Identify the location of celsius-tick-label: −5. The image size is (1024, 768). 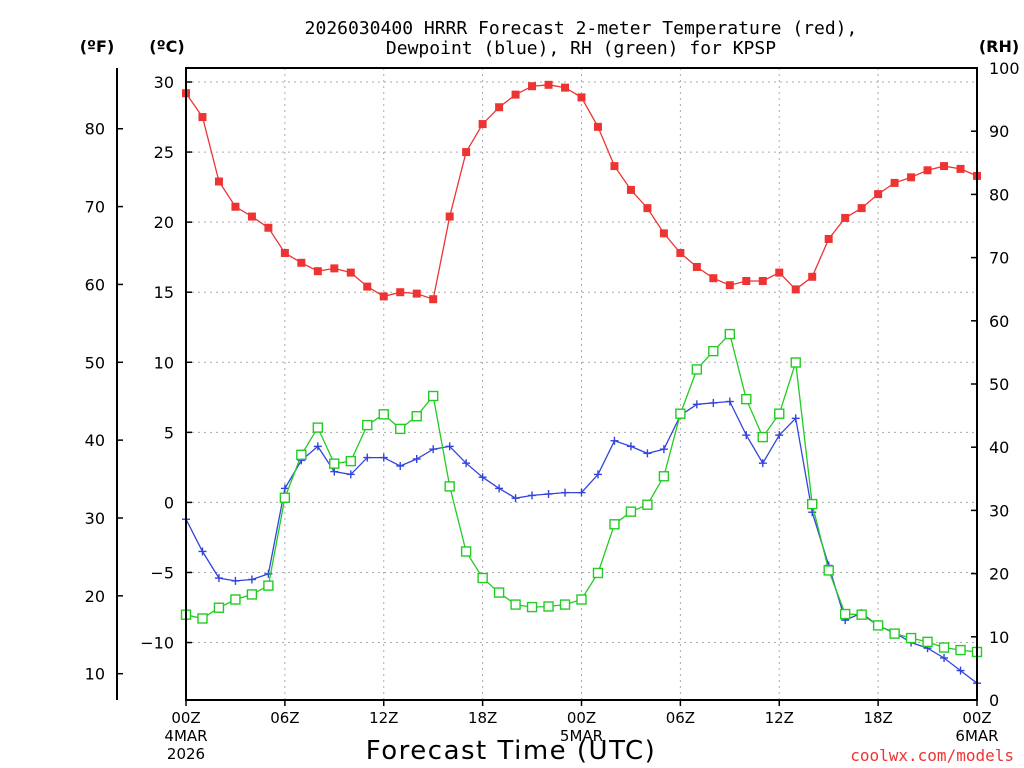
(162, 572).